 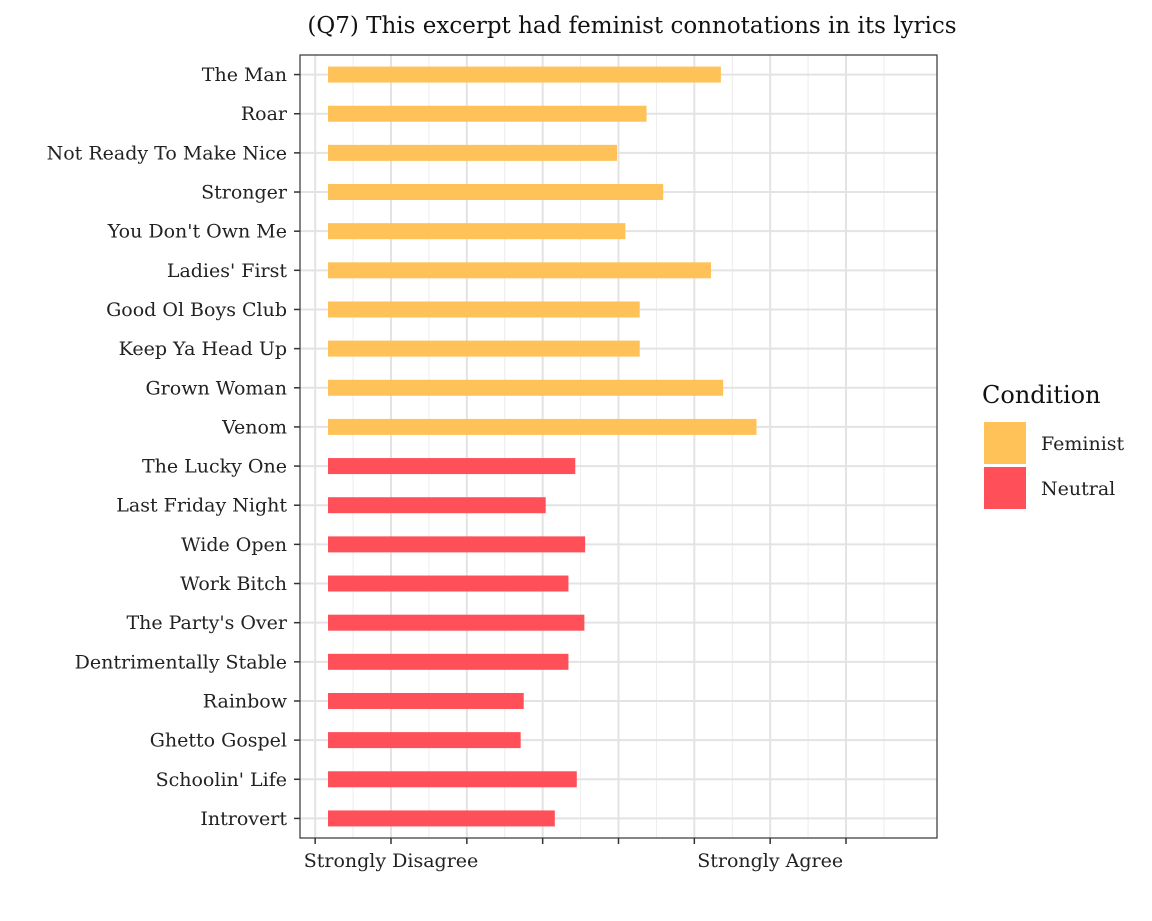 I want to click on category-label: Roar, so click(x=264, y=114).